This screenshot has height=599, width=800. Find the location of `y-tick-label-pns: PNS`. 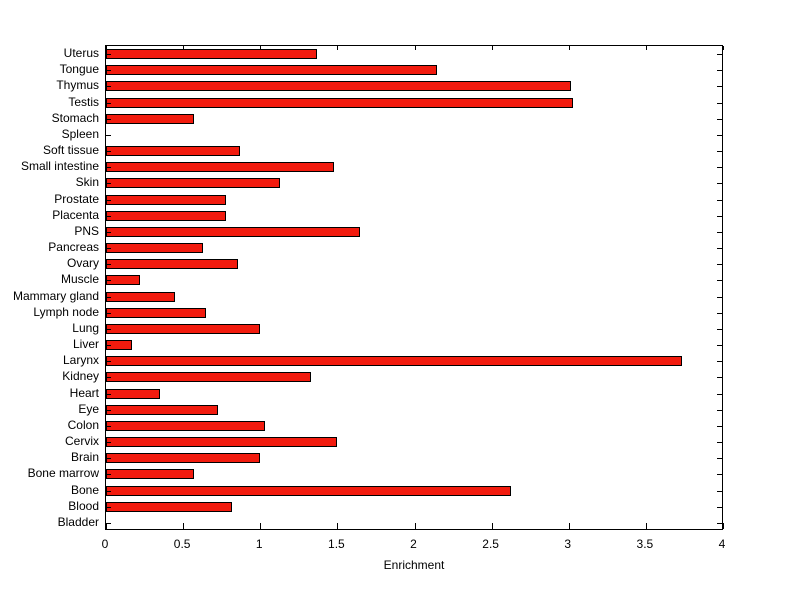

y-tick-label-pns: PNS is located at coordinates (86, 230).